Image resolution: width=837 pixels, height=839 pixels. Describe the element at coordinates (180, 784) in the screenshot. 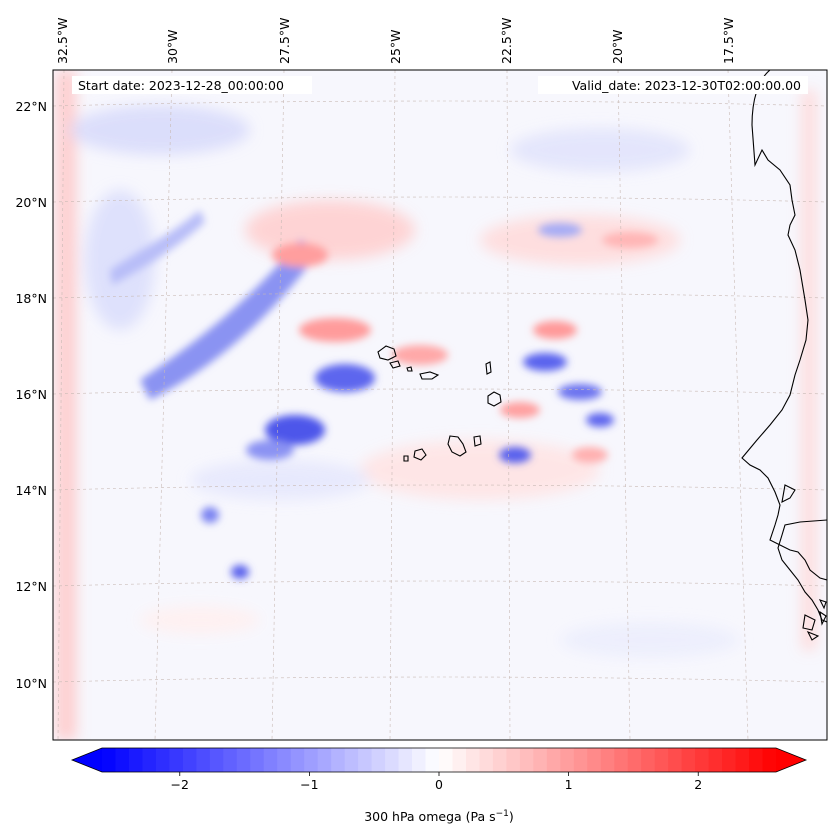

I see `colorbar-tick-label: −2` at that location.